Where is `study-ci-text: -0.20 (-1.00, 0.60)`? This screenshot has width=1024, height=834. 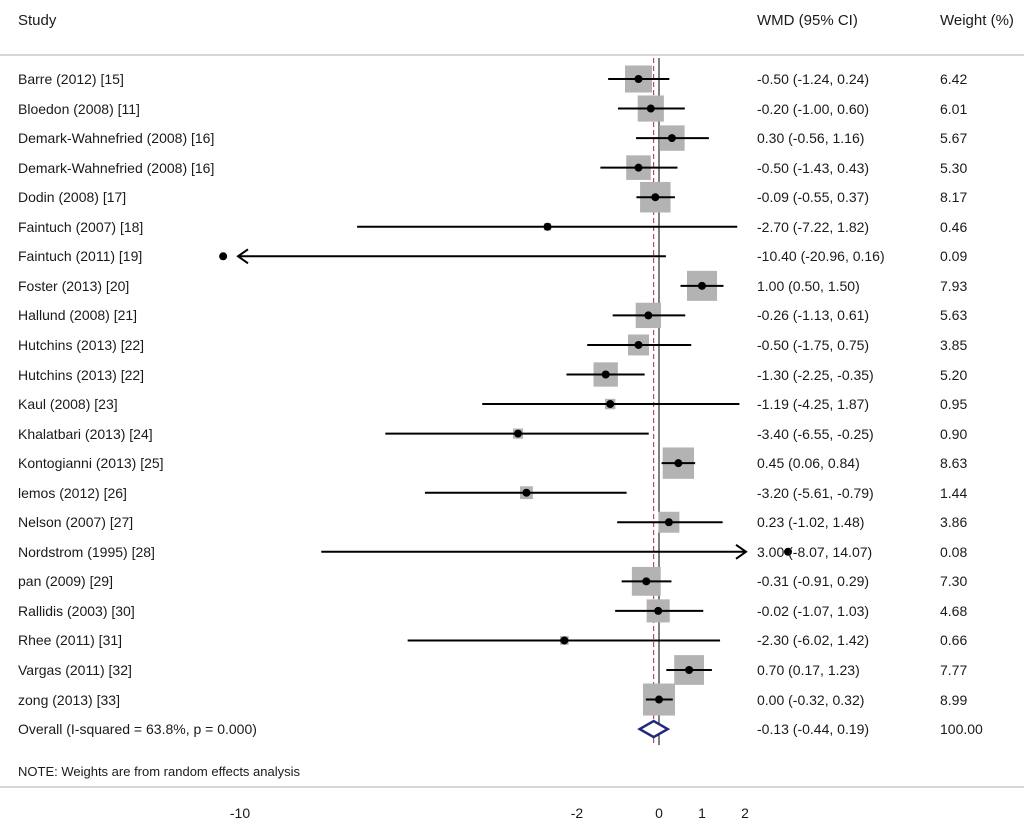
study-ci-text: -0.20 (-1.00, 0.60) is located at coordinates (813, 108).